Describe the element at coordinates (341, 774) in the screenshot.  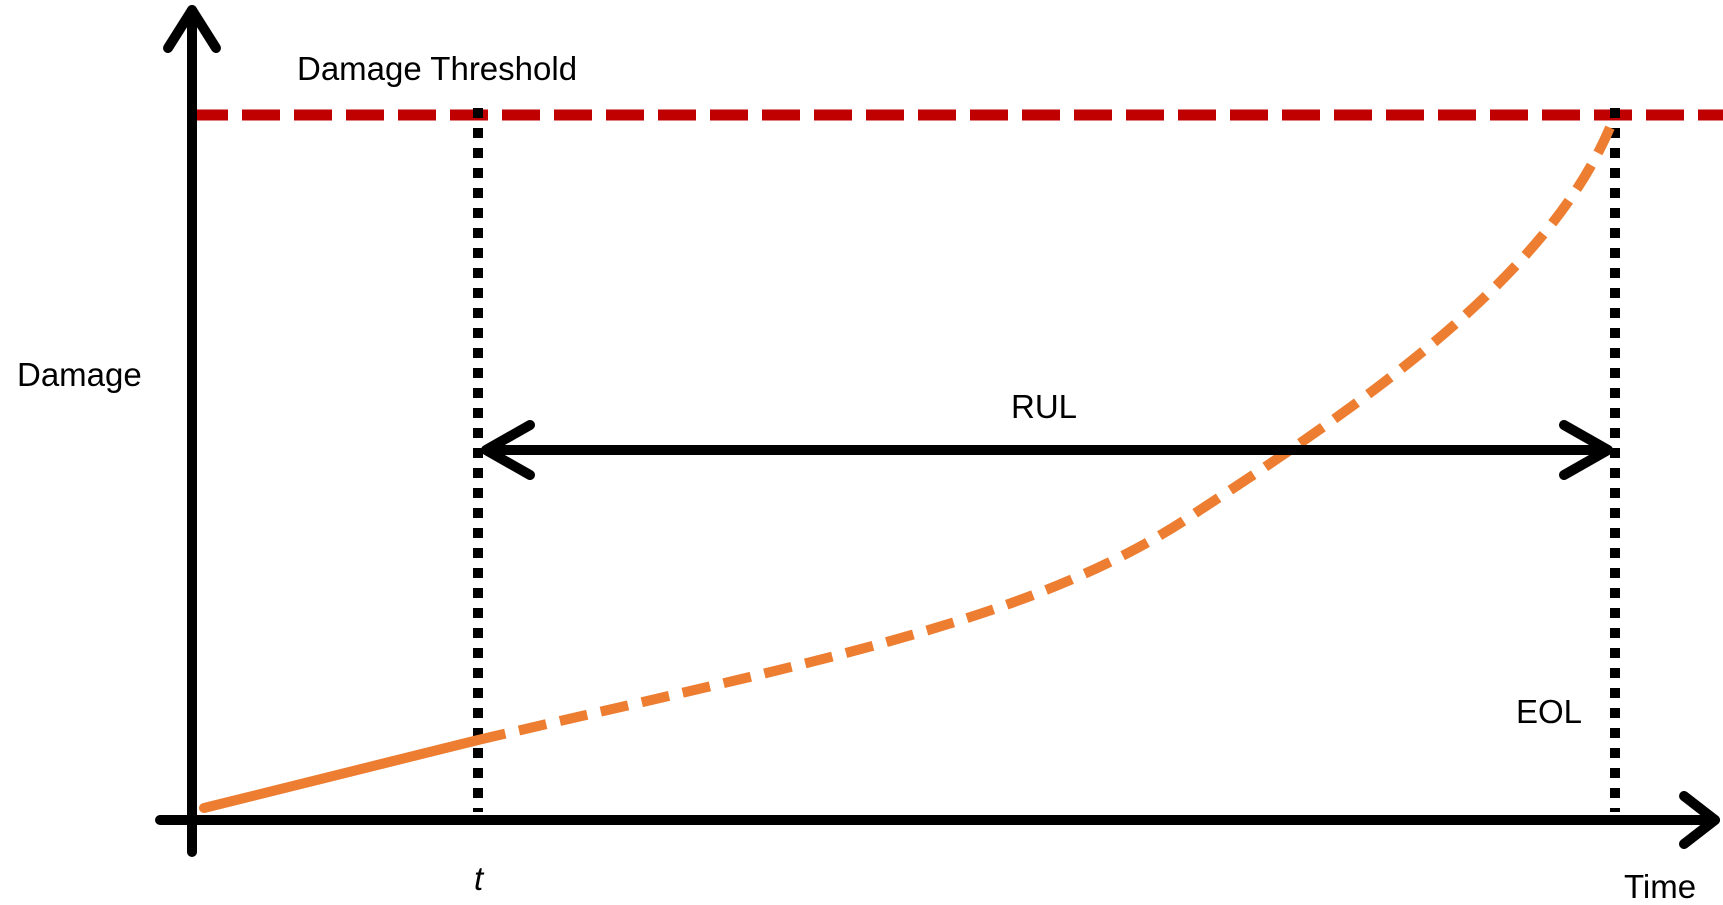
I see `damage-curve-observed` at that location.